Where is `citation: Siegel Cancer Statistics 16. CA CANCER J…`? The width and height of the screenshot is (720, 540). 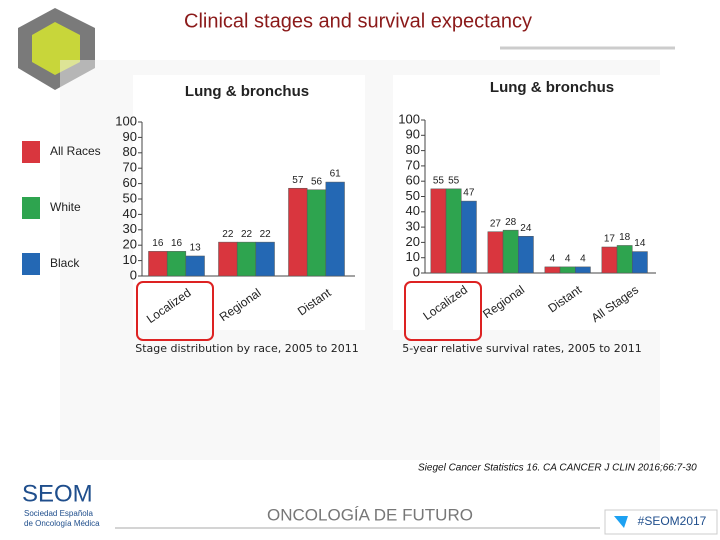 citation: Siegel Cancer Statistics 16. CA CANCER J… is located at coordinates (557, 468).